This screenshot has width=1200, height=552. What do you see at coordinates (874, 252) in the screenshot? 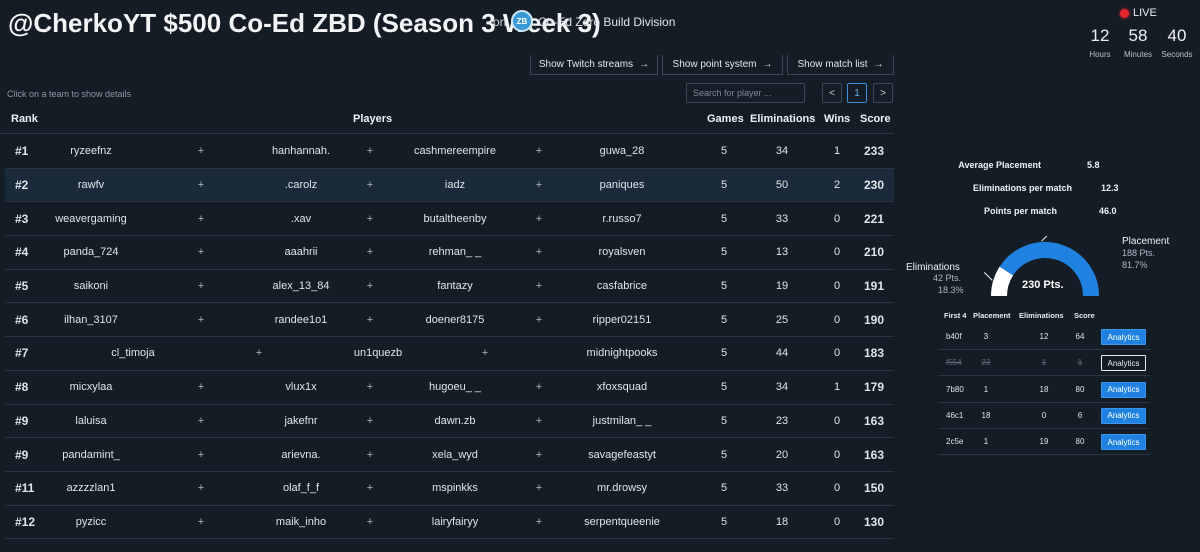
I see `score-cell: 210` at bounding box center [874, 252].